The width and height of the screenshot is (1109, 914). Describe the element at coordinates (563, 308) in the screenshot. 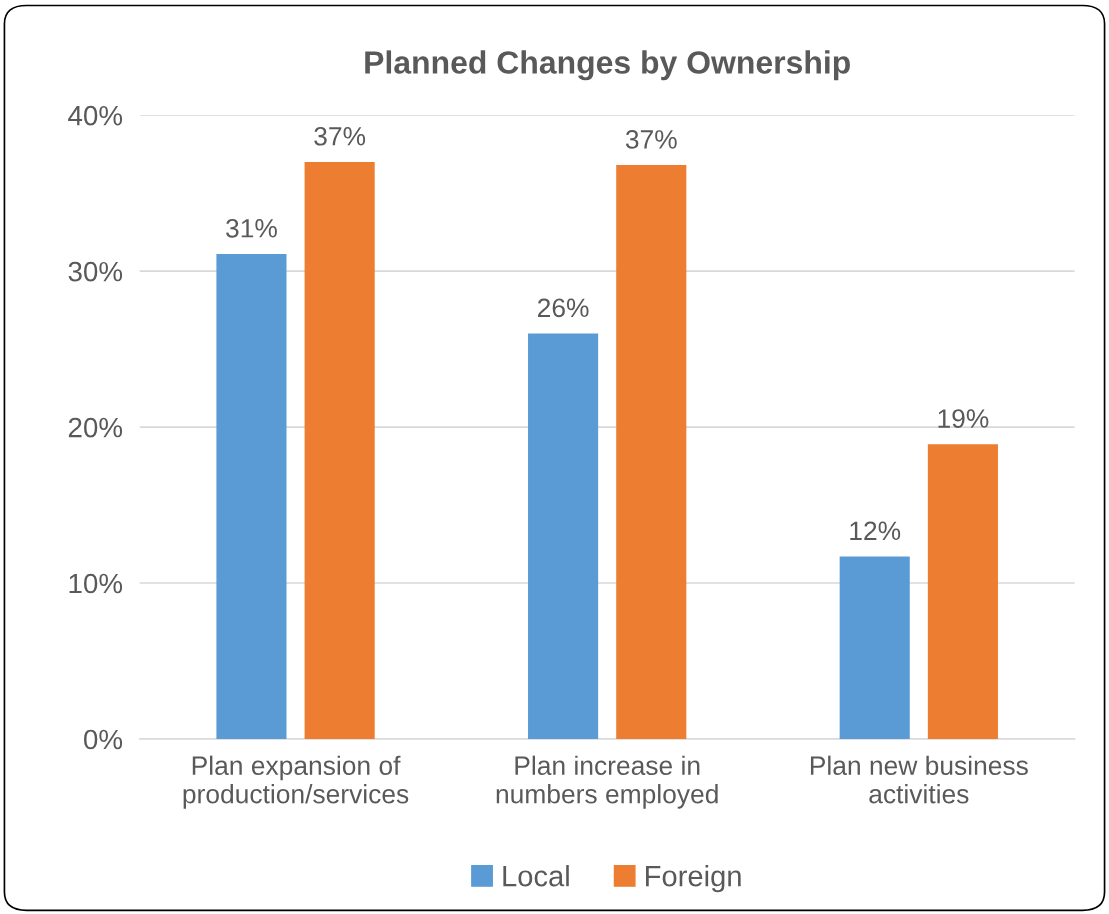

I see `data-label: 26%` at that location.